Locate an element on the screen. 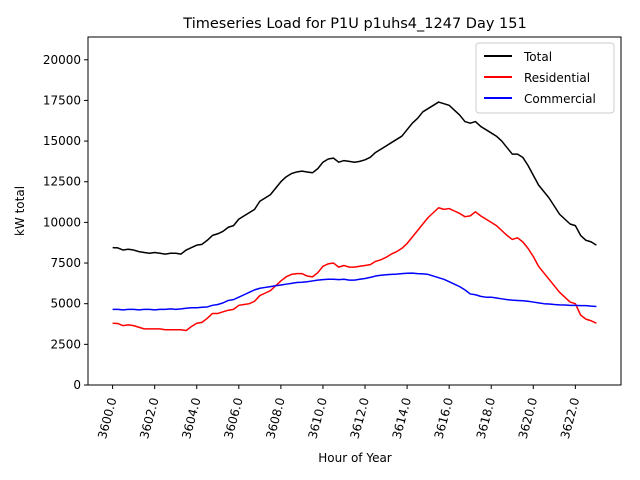 The image size is (640, 480). y-tick-label: 2500 is located at coordinates (65, 344).